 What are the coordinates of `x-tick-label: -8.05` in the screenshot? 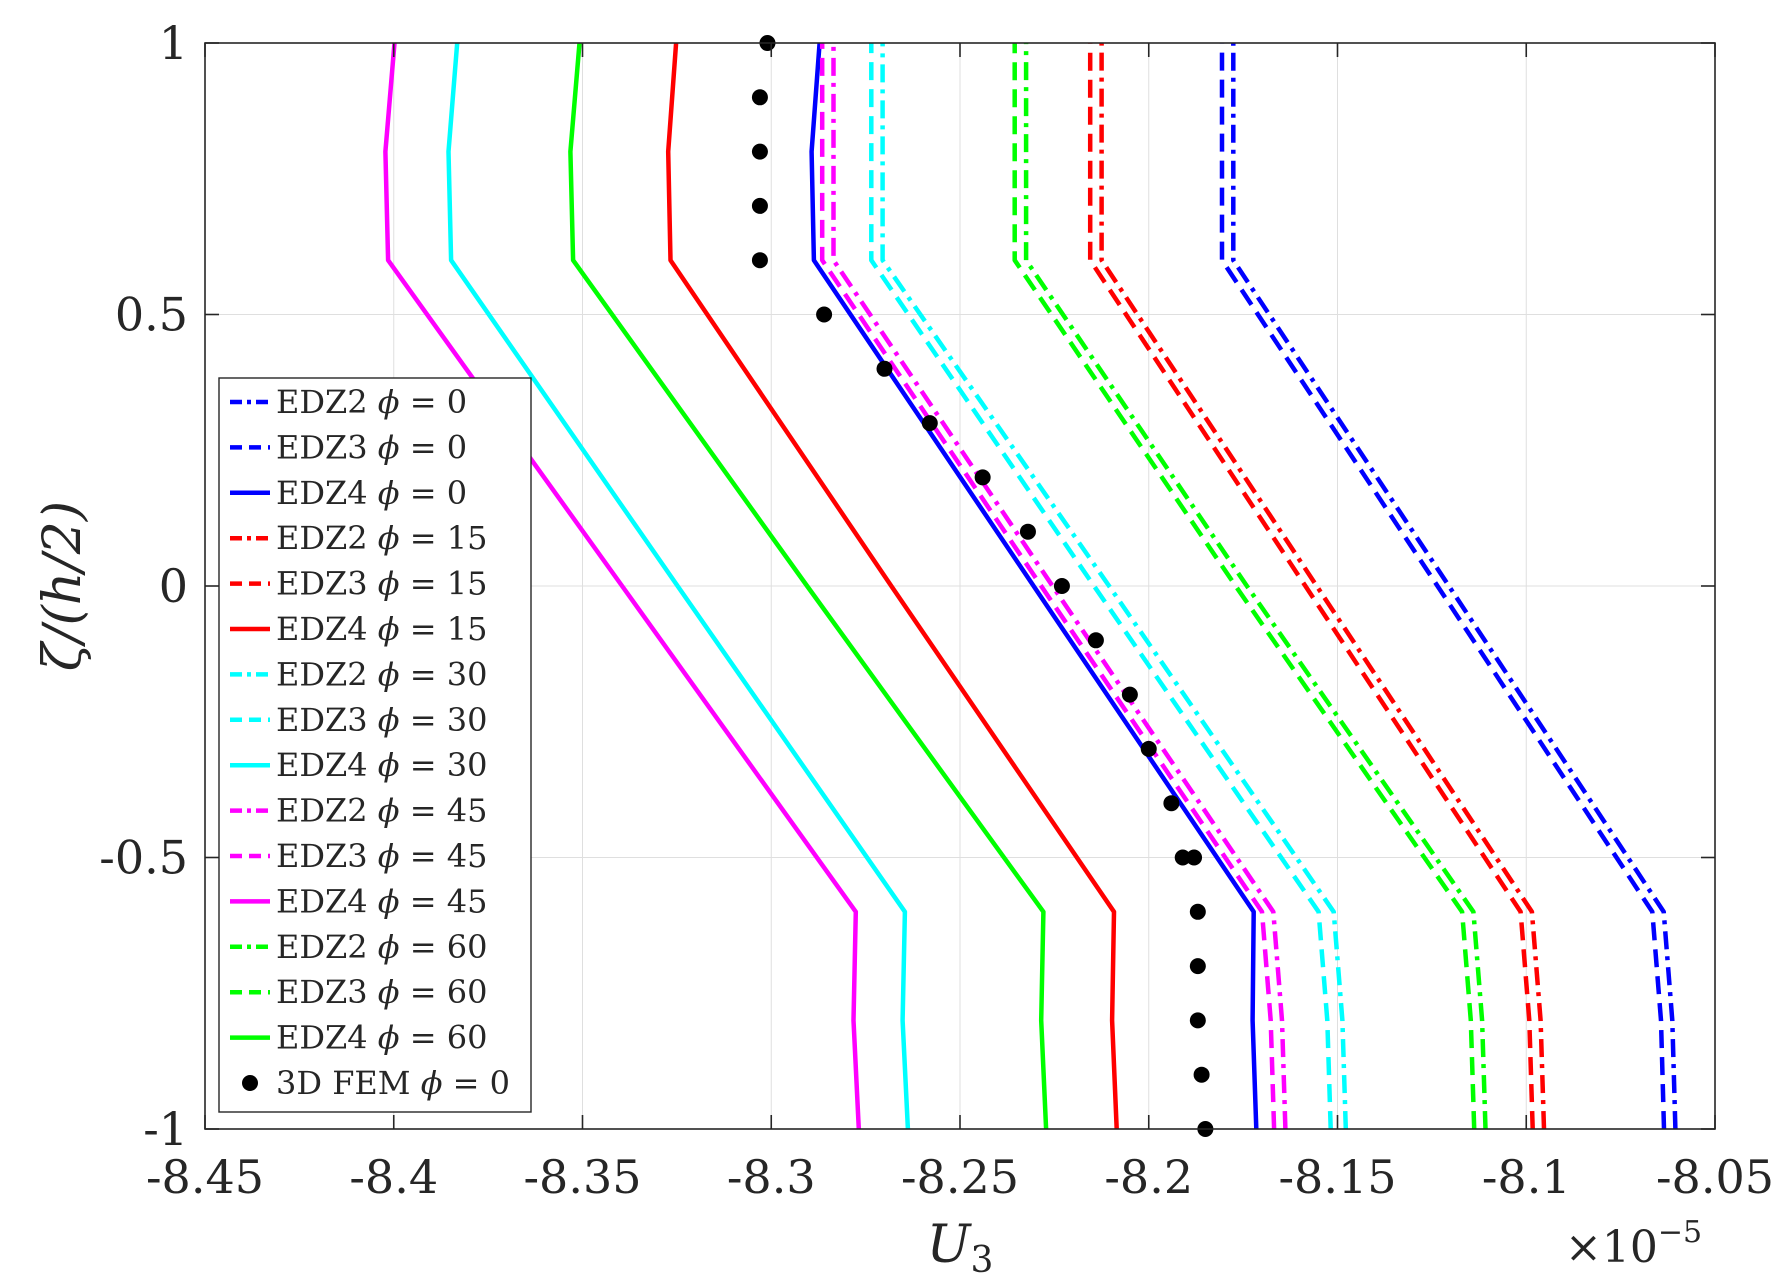 It's located at (1715, 1177).